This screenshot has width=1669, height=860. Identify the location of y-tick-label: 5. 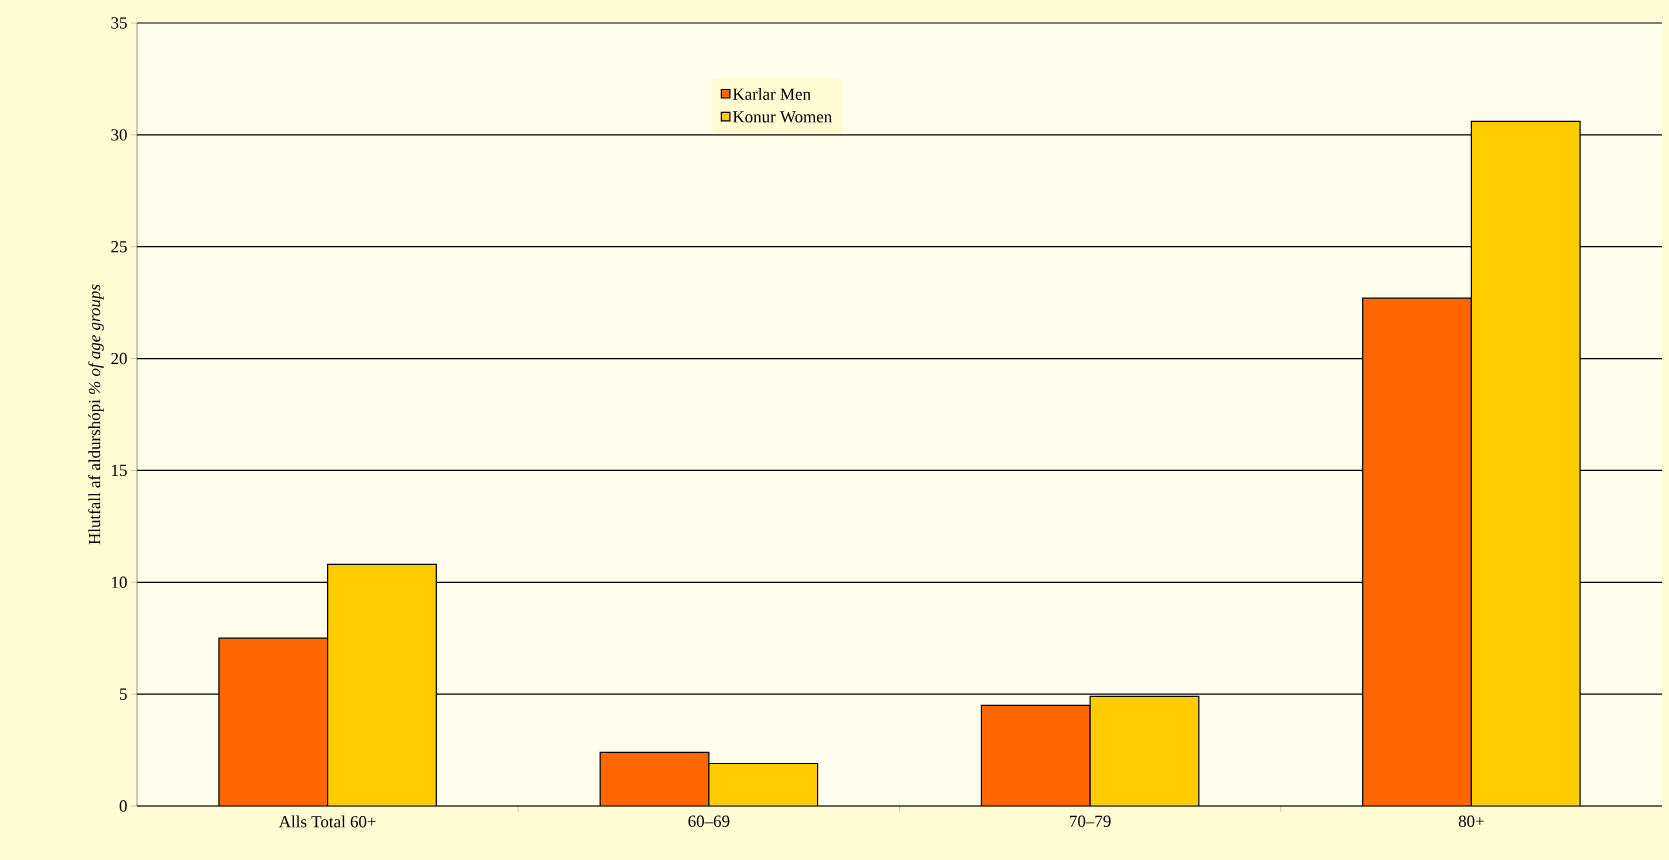
(123, 694).